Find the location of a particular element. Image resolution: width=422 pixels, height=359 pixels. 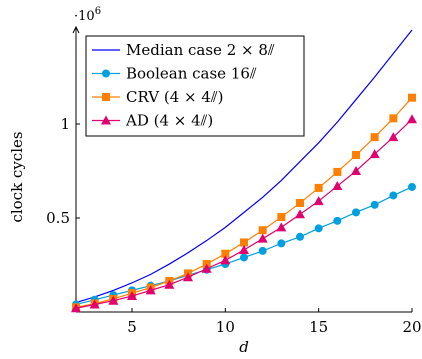

x-tick-label: 5 is located at coordinates (132, 327).